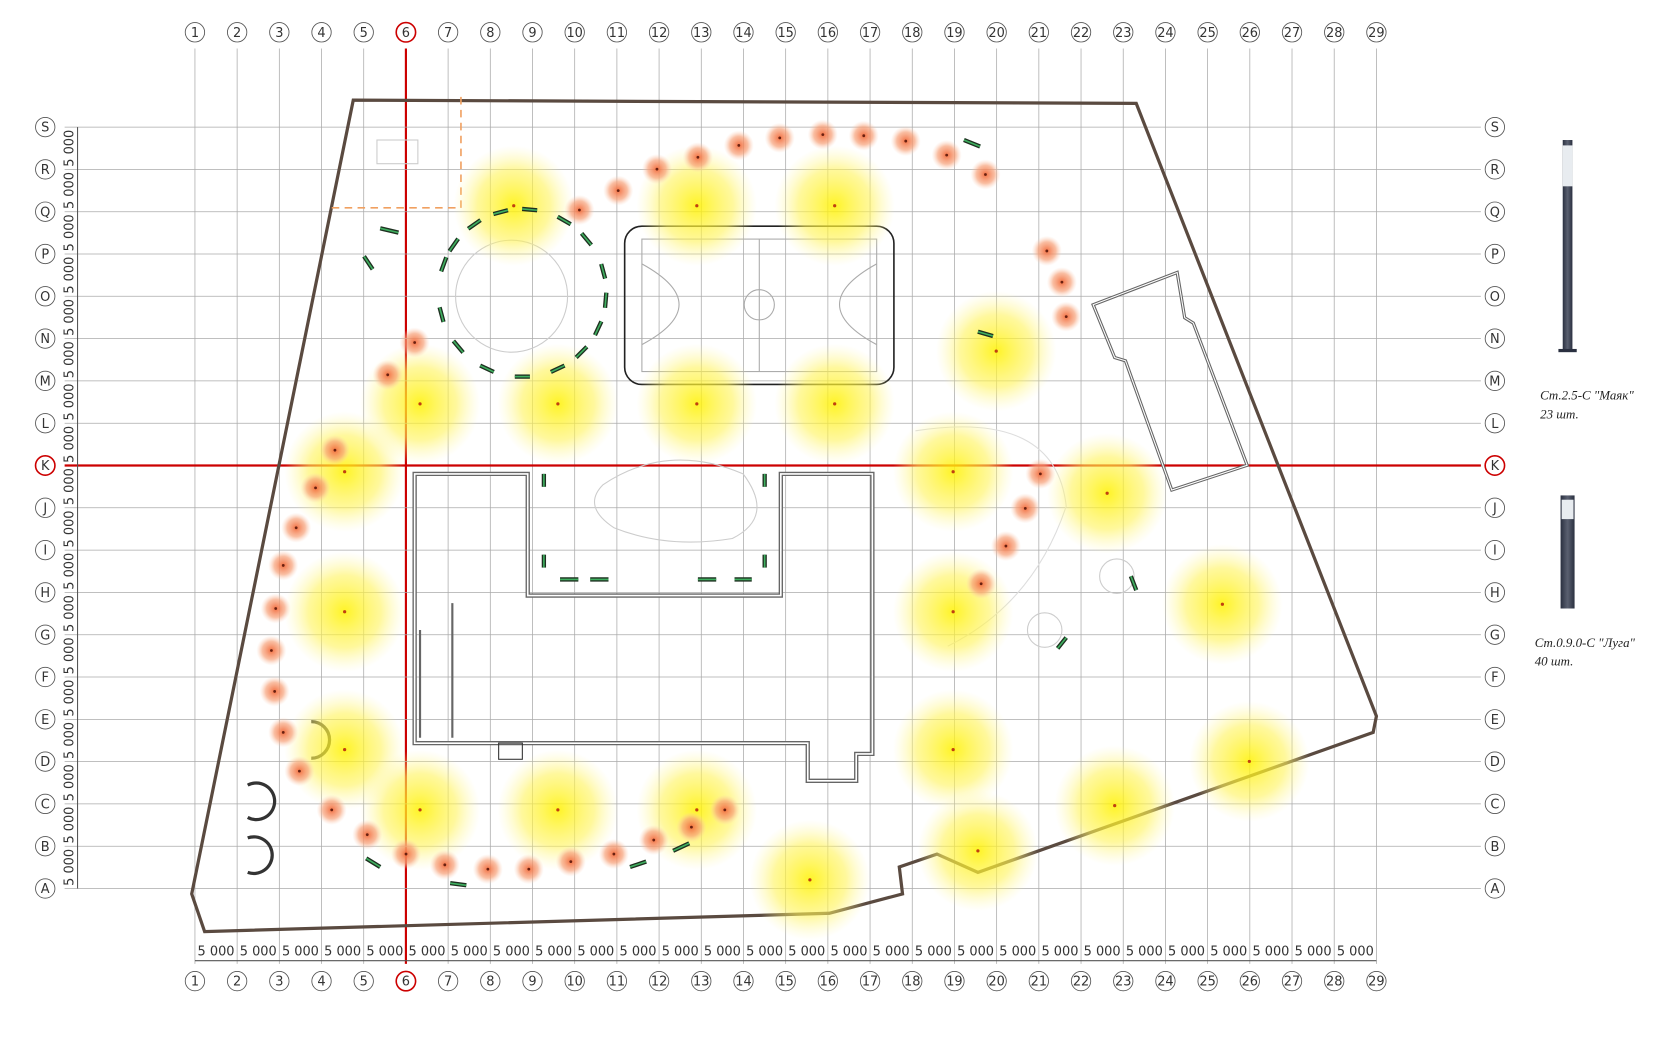 This screenshot has width=1680, height=1040. I want to click on column-label: 11, so click(617, 982).